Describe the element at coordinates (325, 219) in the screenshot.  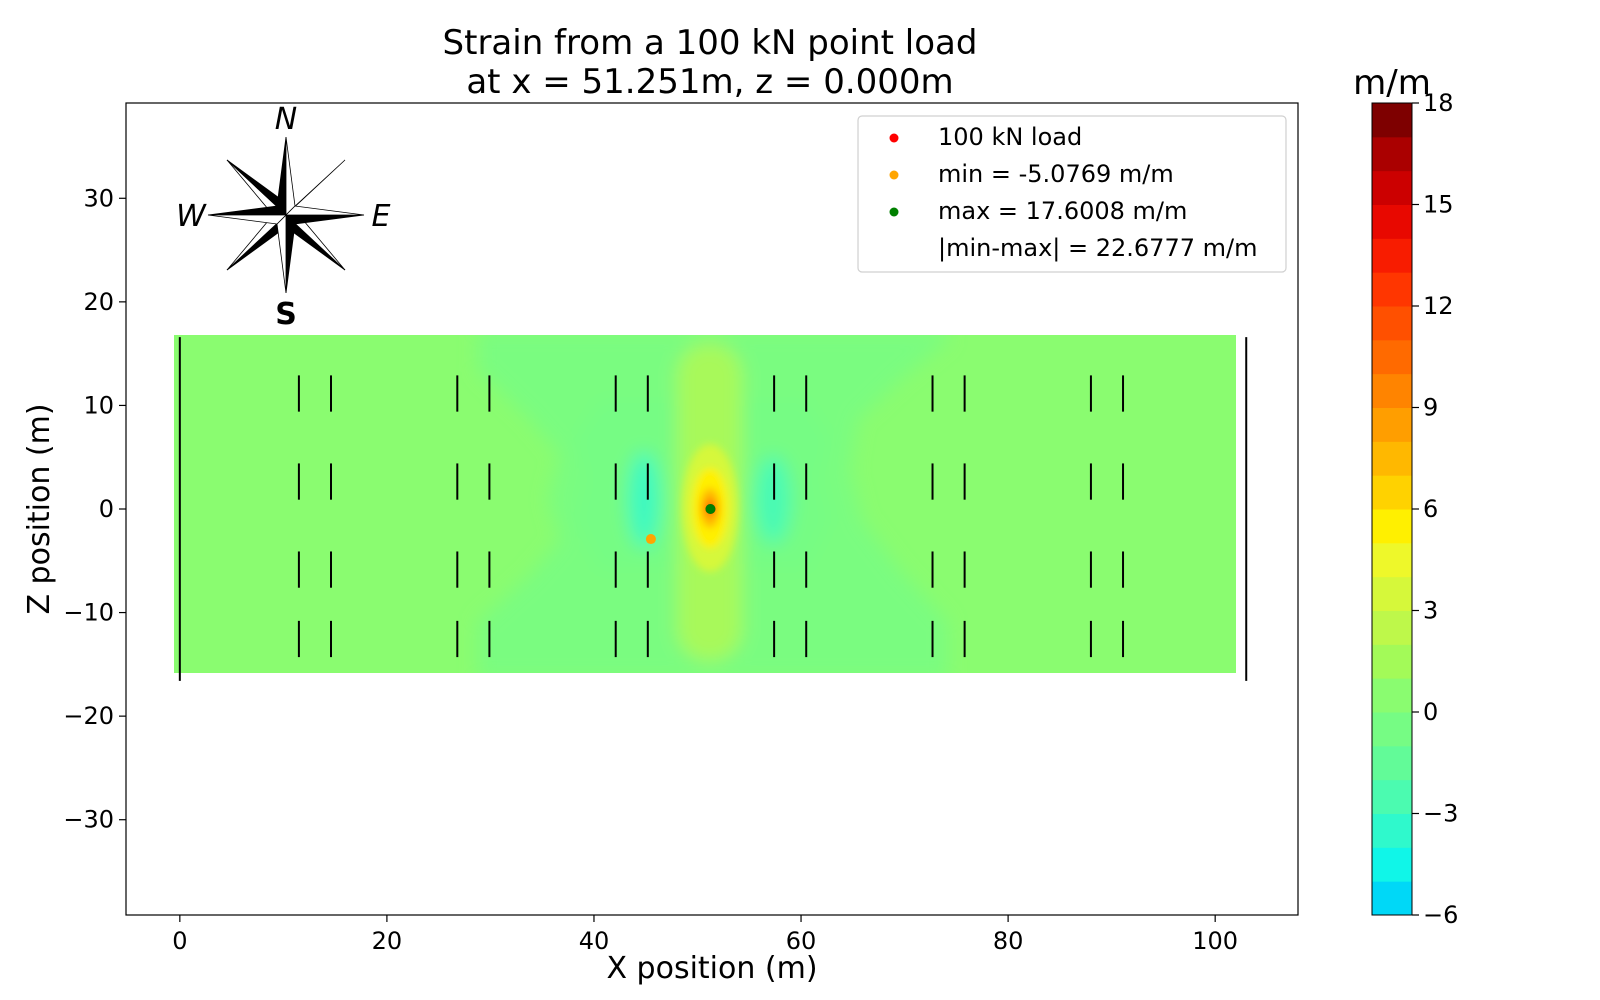
I see `compass-e-point-dark` at that location.